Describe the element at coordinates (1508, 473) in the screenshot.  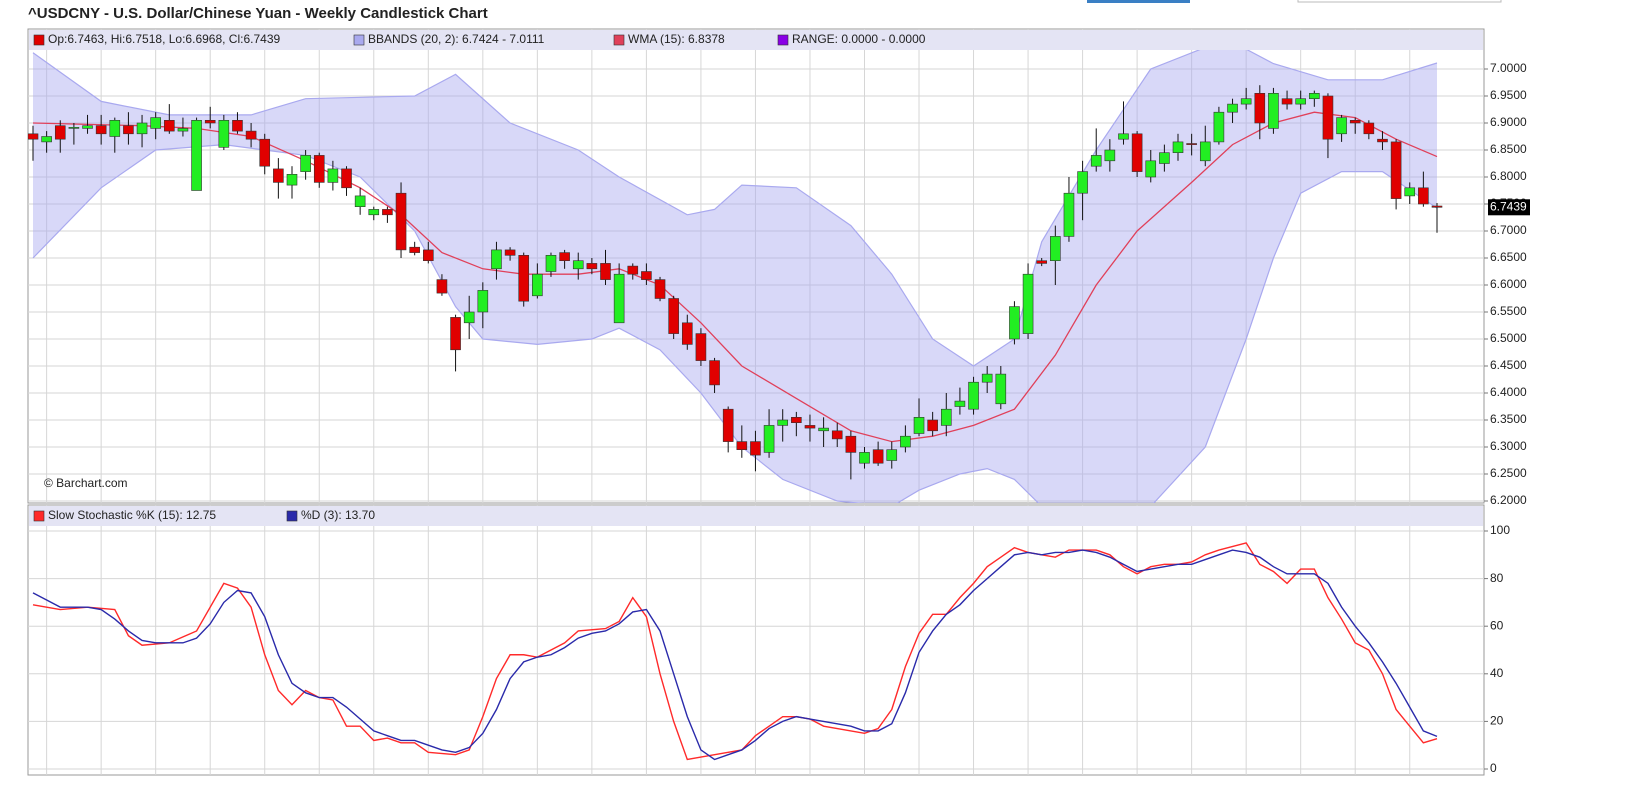
I see `y-tick-label: 6.2500` at that location.